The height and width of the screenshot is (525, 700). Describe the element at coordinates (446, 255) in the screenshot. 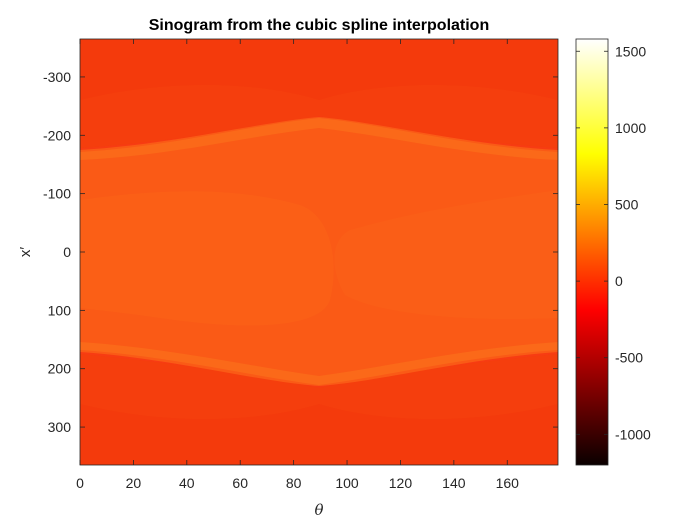

I see `heatmap-central-feature-right` at that location.